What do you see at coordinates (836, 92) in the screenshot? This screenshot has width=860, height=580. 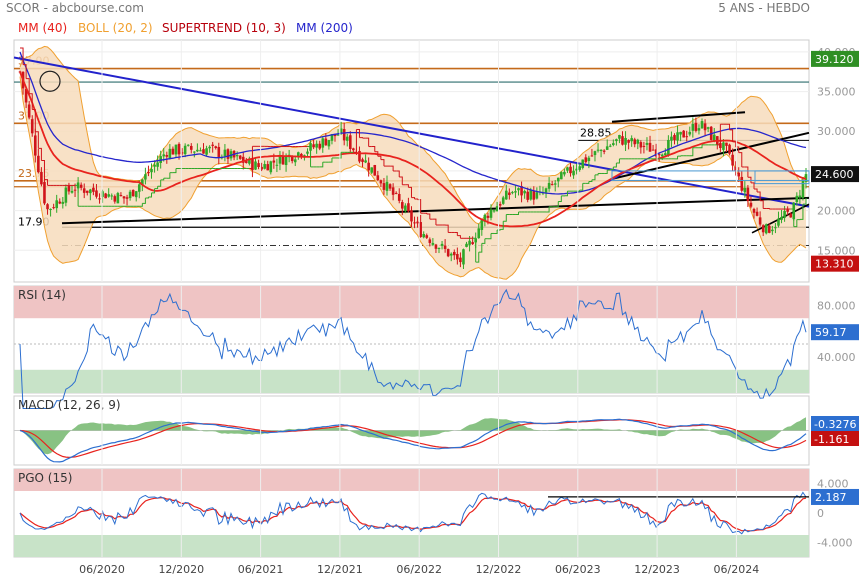 I see `price-y-tick: 35.000` at bounding box center [836, 92].